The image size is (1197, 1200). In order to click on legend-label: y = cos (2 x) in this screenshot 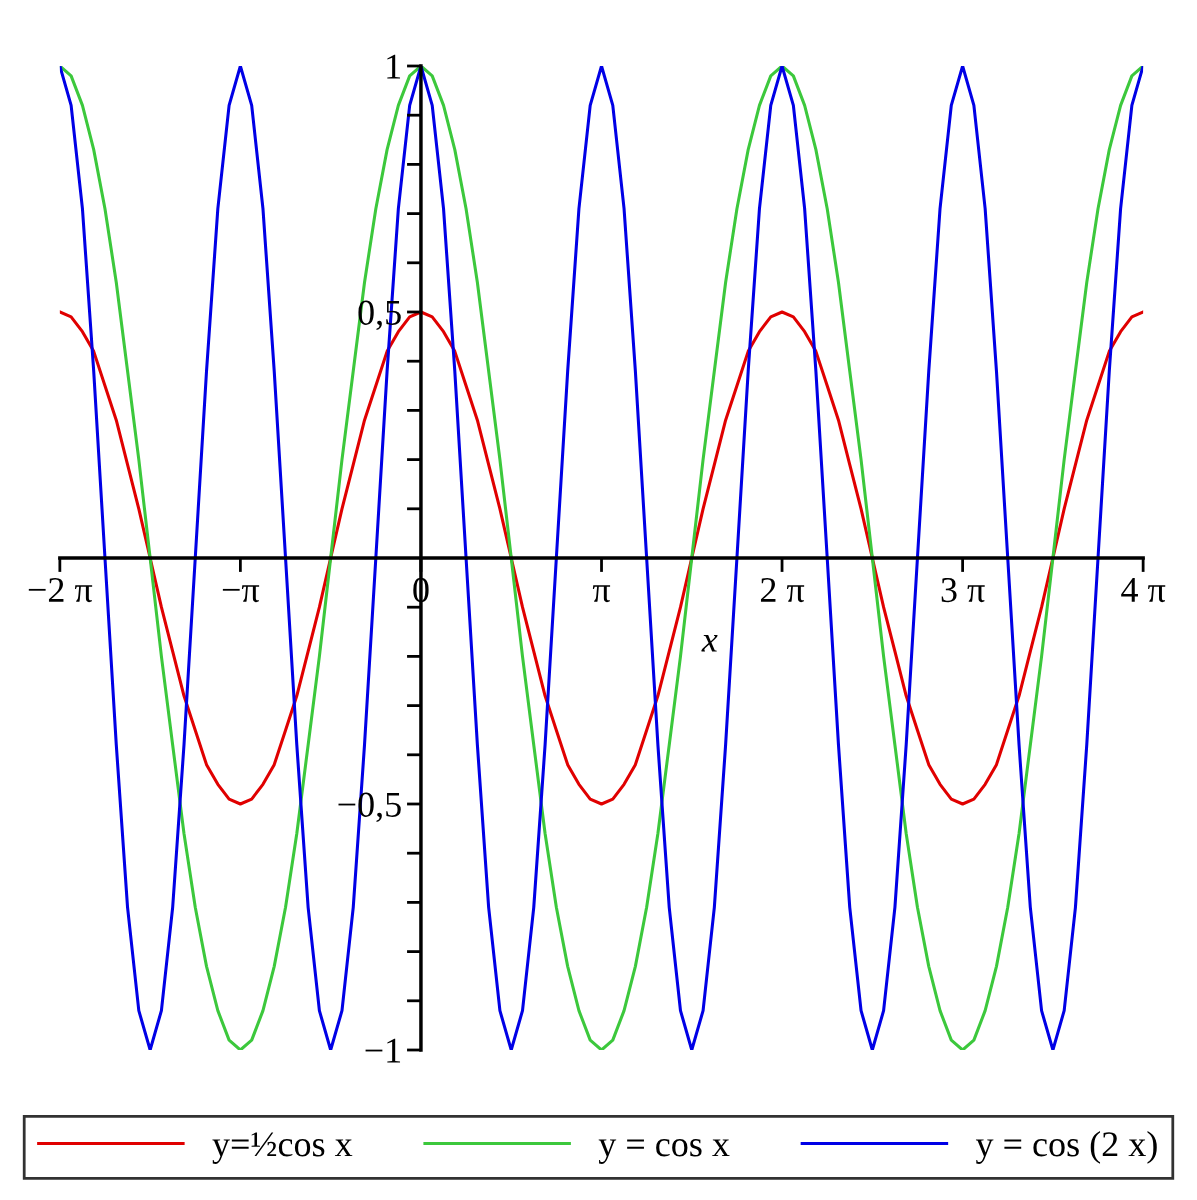, I will do `click(1066, 1147)`.